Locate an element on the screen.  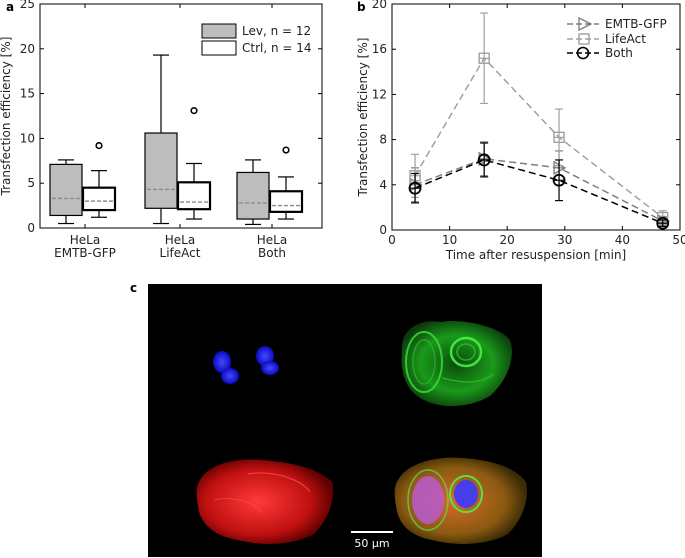
y-tick-label: 5 is located at coordinates (31, 183).